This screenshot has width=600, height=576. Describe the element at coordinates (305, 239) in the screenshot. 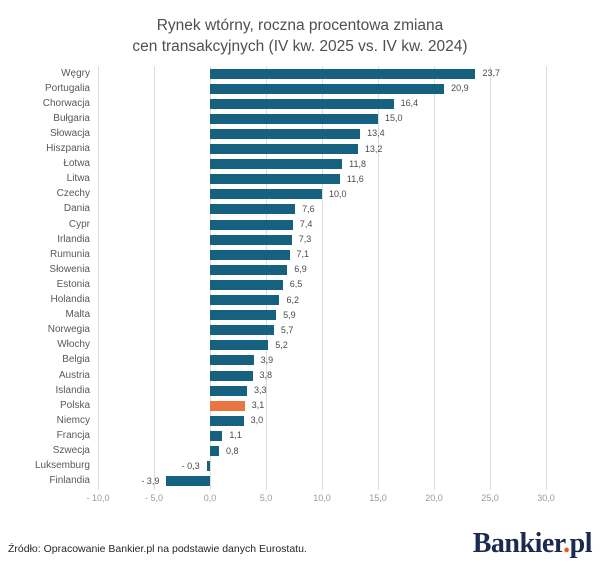

I see `value-label-irlandia: 7,3` at that location.